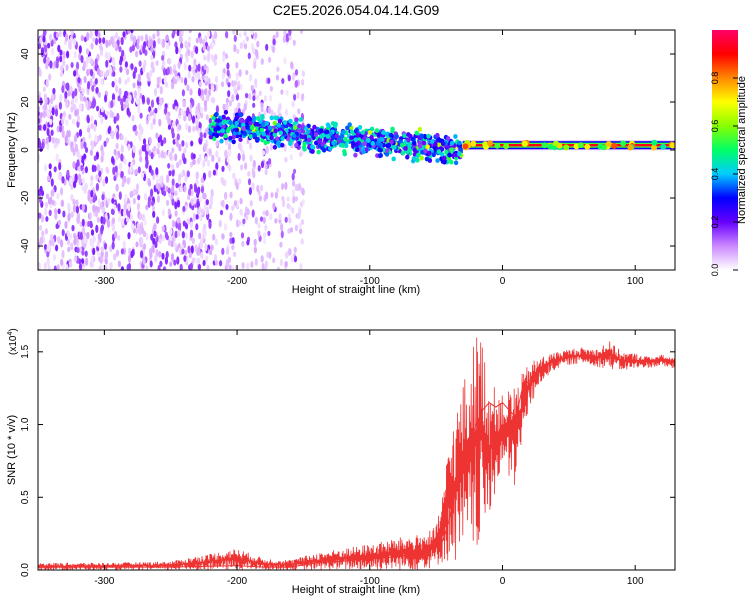  What do you see at coordinates (25, 197) in the screenshot?
I see `spectrogram-y-tick-label: -20` at bounding box center [25, 197].